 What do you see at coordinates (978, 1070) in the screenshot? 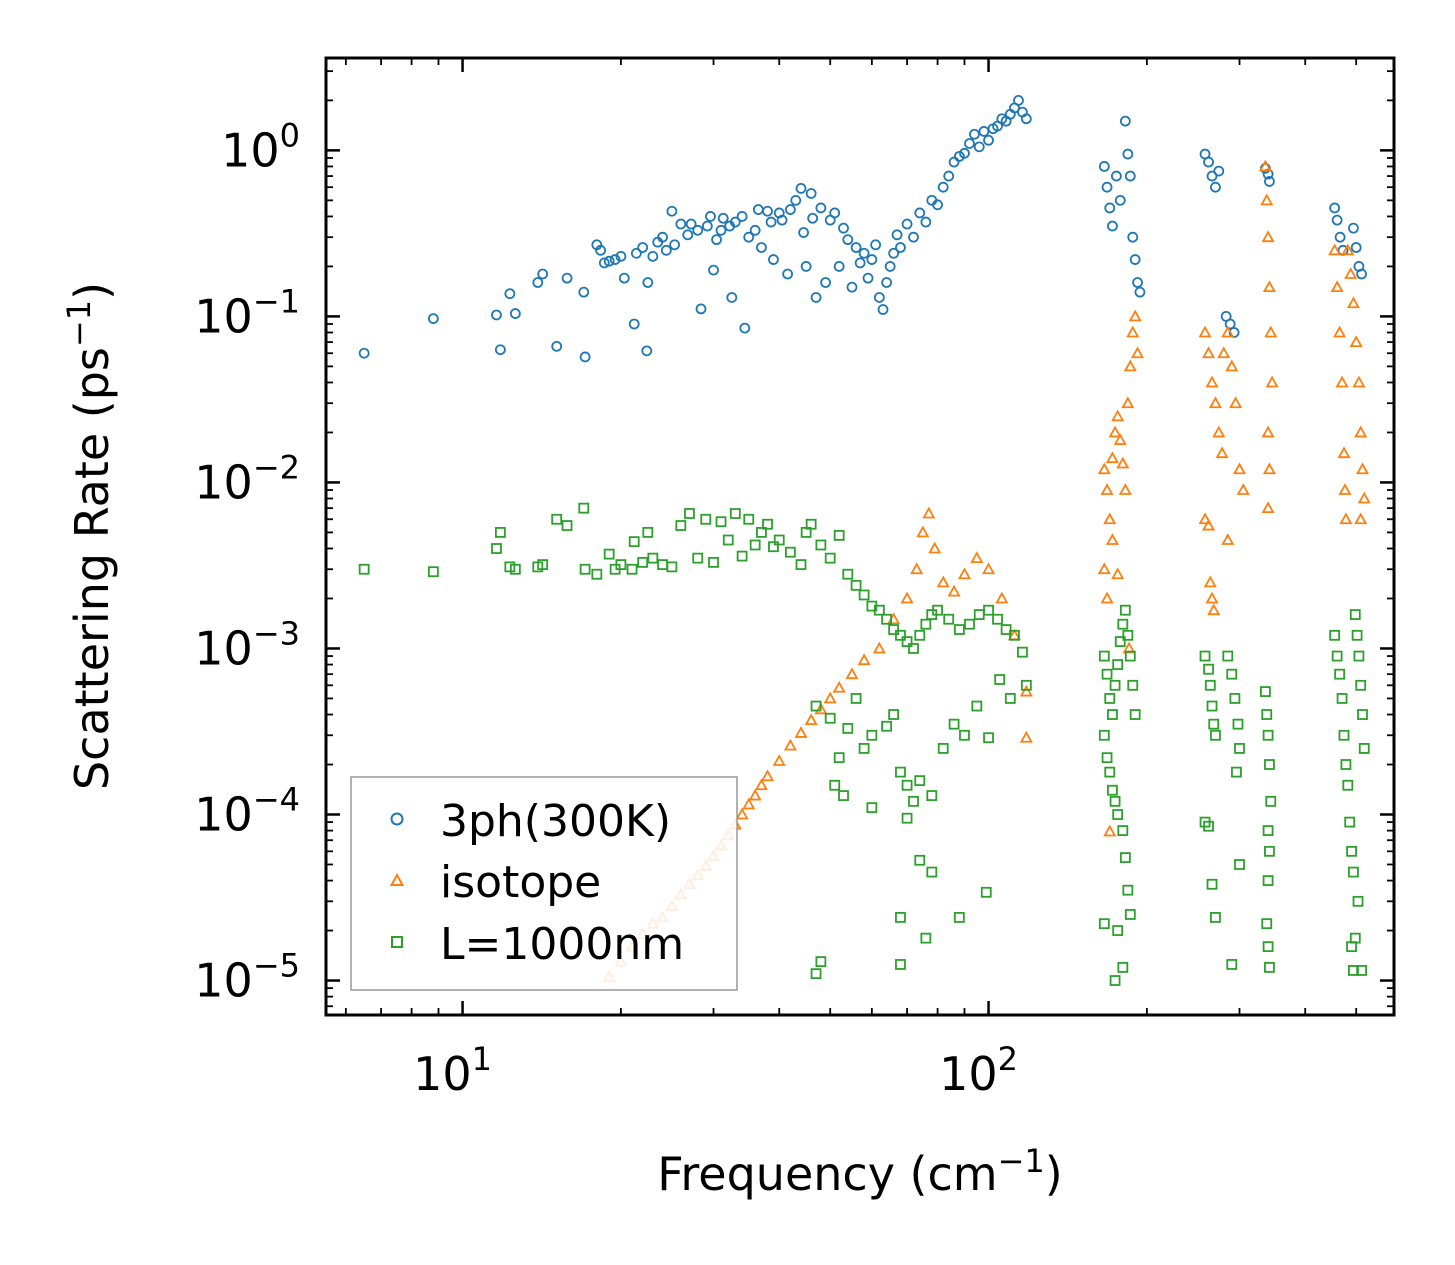
I see `x-tick-label: 102` at bounding box center [978, 1070].